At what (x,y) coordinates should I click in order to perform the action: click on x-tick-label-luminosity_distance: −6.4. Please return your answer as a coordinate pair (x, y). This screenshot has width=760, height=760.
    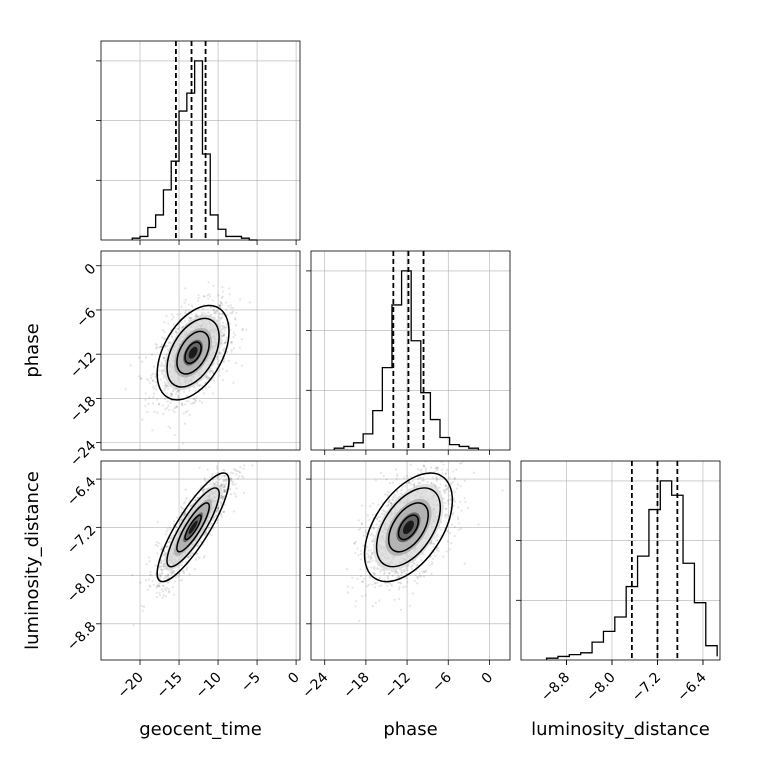
    Looking at the image, I should click on (691, 686).